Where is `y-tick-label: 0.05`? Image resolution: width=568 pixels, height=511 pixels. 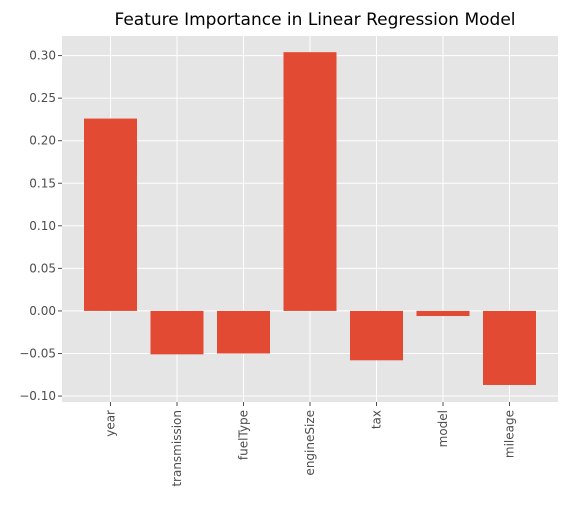
y-tick-label: 0.05 is located at coordinates (42, 268).